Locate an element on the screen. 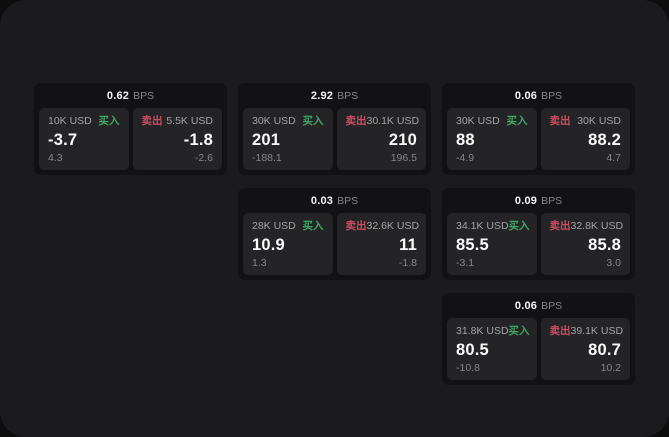 This screenshot has width=669, height=437. bps-header: 0.09 BPS is located at coordinates (538, 199).